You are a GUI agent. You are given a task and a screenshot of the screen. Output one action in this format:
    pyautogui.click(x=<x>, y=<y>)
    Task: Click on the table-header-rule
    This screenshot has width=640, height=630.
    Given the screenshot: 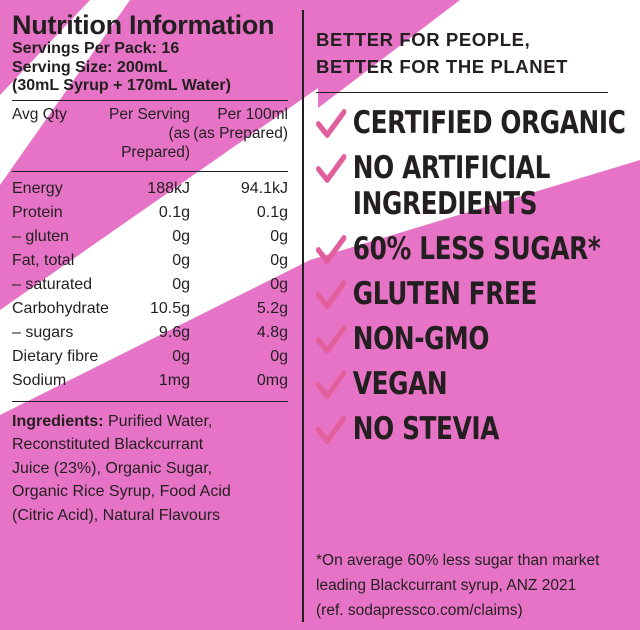 What is the action you would take?
    pyautogui.click(x=150, y=171)
    